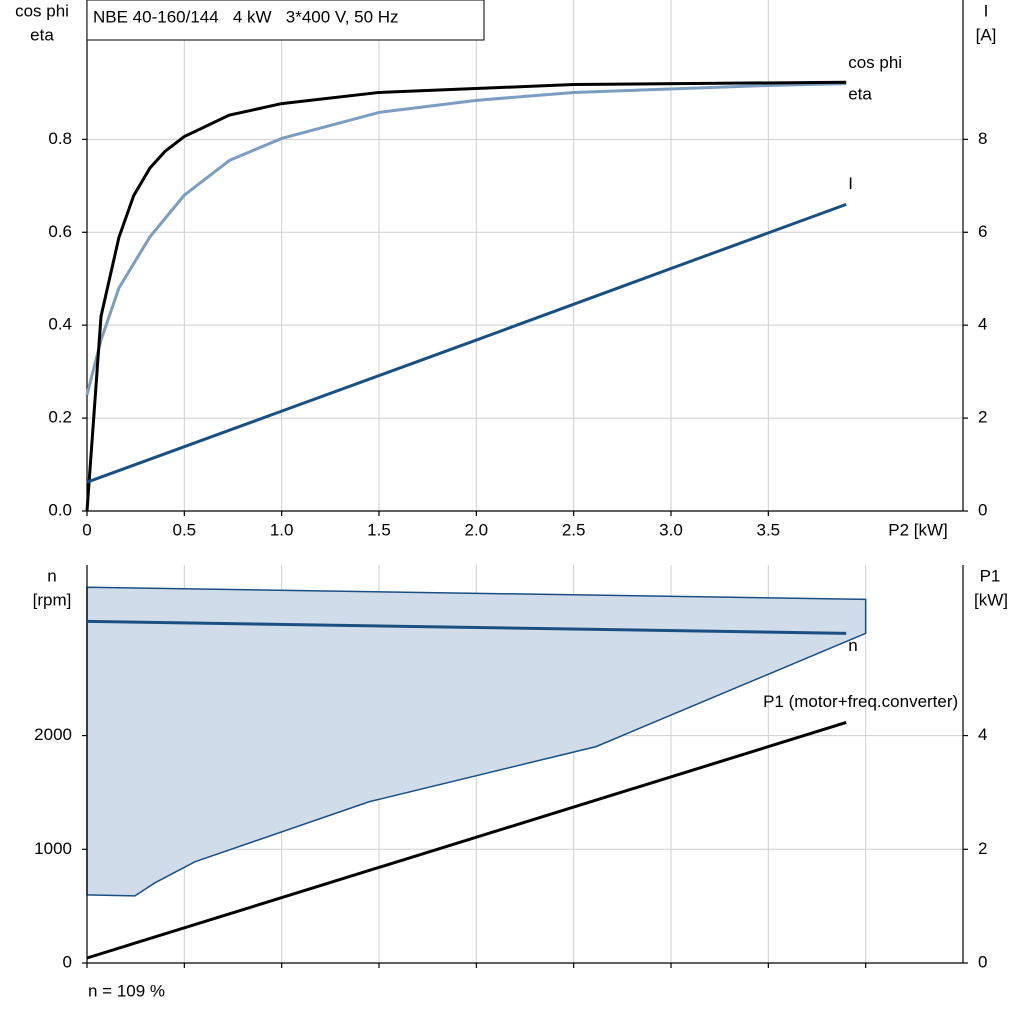 The height and width of the screenshot is (1024, 1024). Describe the element at coordinates (246, 16) in the screenshot. I see `chart-title: NBE 40-160/144 4 kW 3*400 V, 50 Hz` at that location.